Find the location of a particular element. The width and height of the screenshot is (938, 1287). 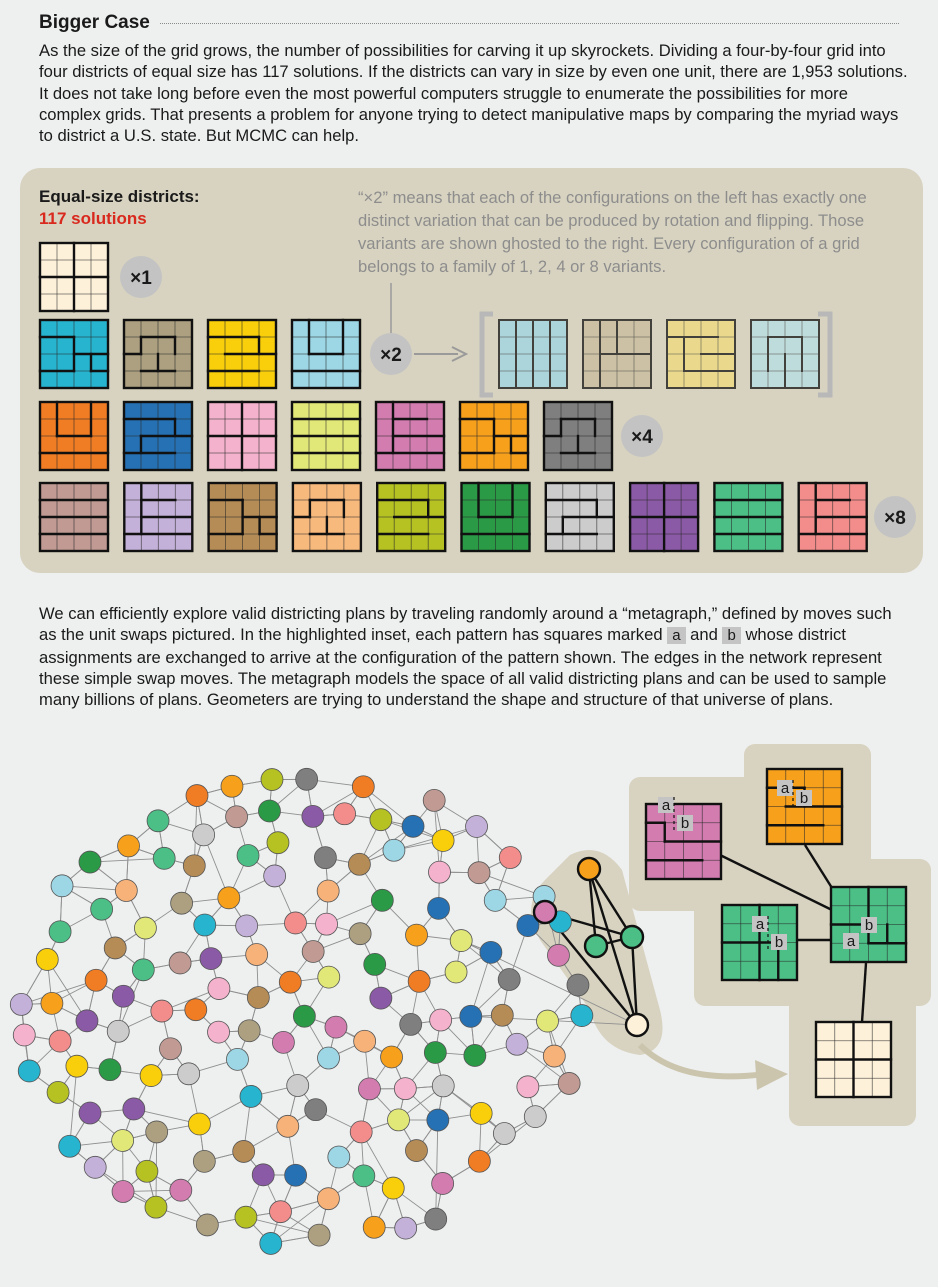

multiplier-label: ×8 is located at coordinates (895, 518).